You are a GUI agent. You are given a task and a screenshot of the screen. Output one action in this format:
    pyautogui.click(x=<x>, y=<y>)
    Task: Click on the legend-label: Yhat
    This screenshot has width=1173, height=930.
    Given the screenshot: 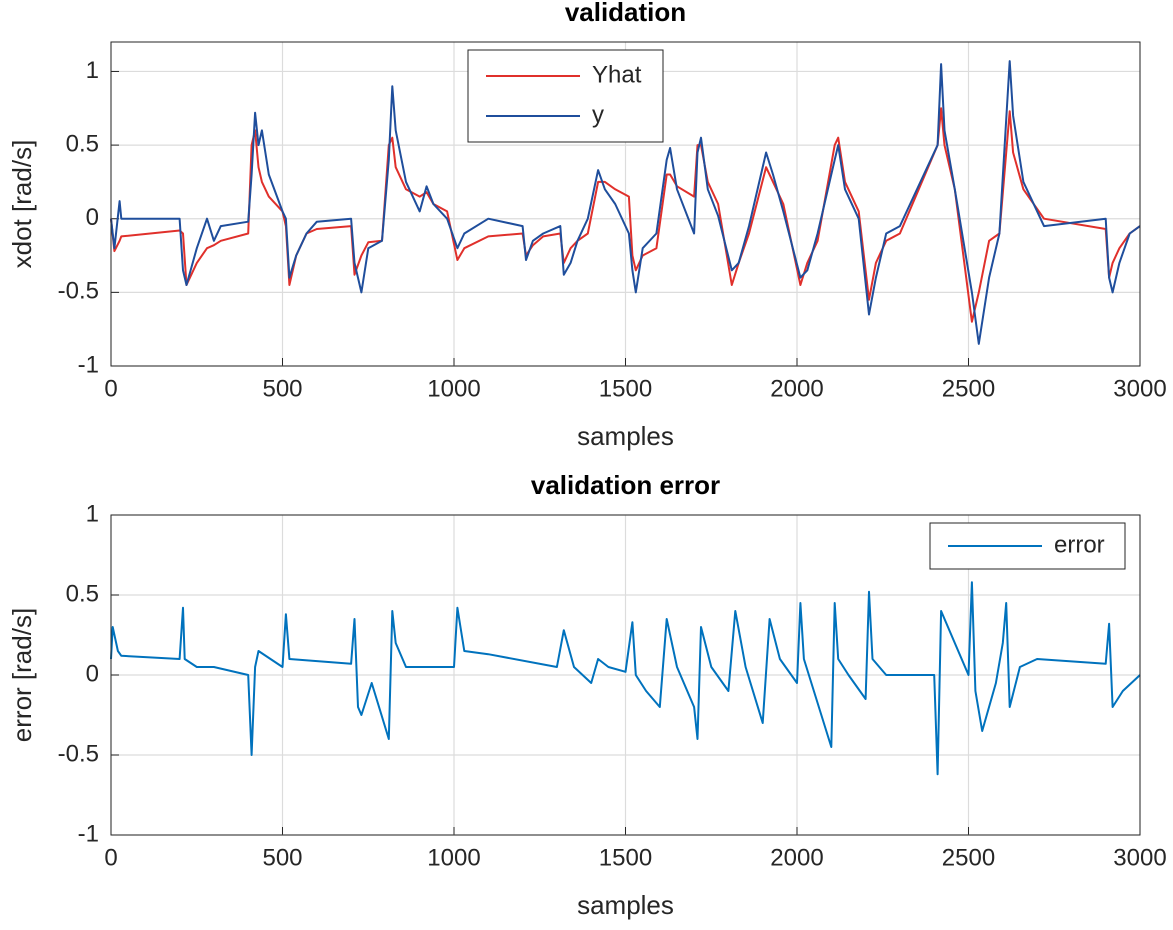 What is the action you would take?
    pyautogui.click(x=617, y=74)
    